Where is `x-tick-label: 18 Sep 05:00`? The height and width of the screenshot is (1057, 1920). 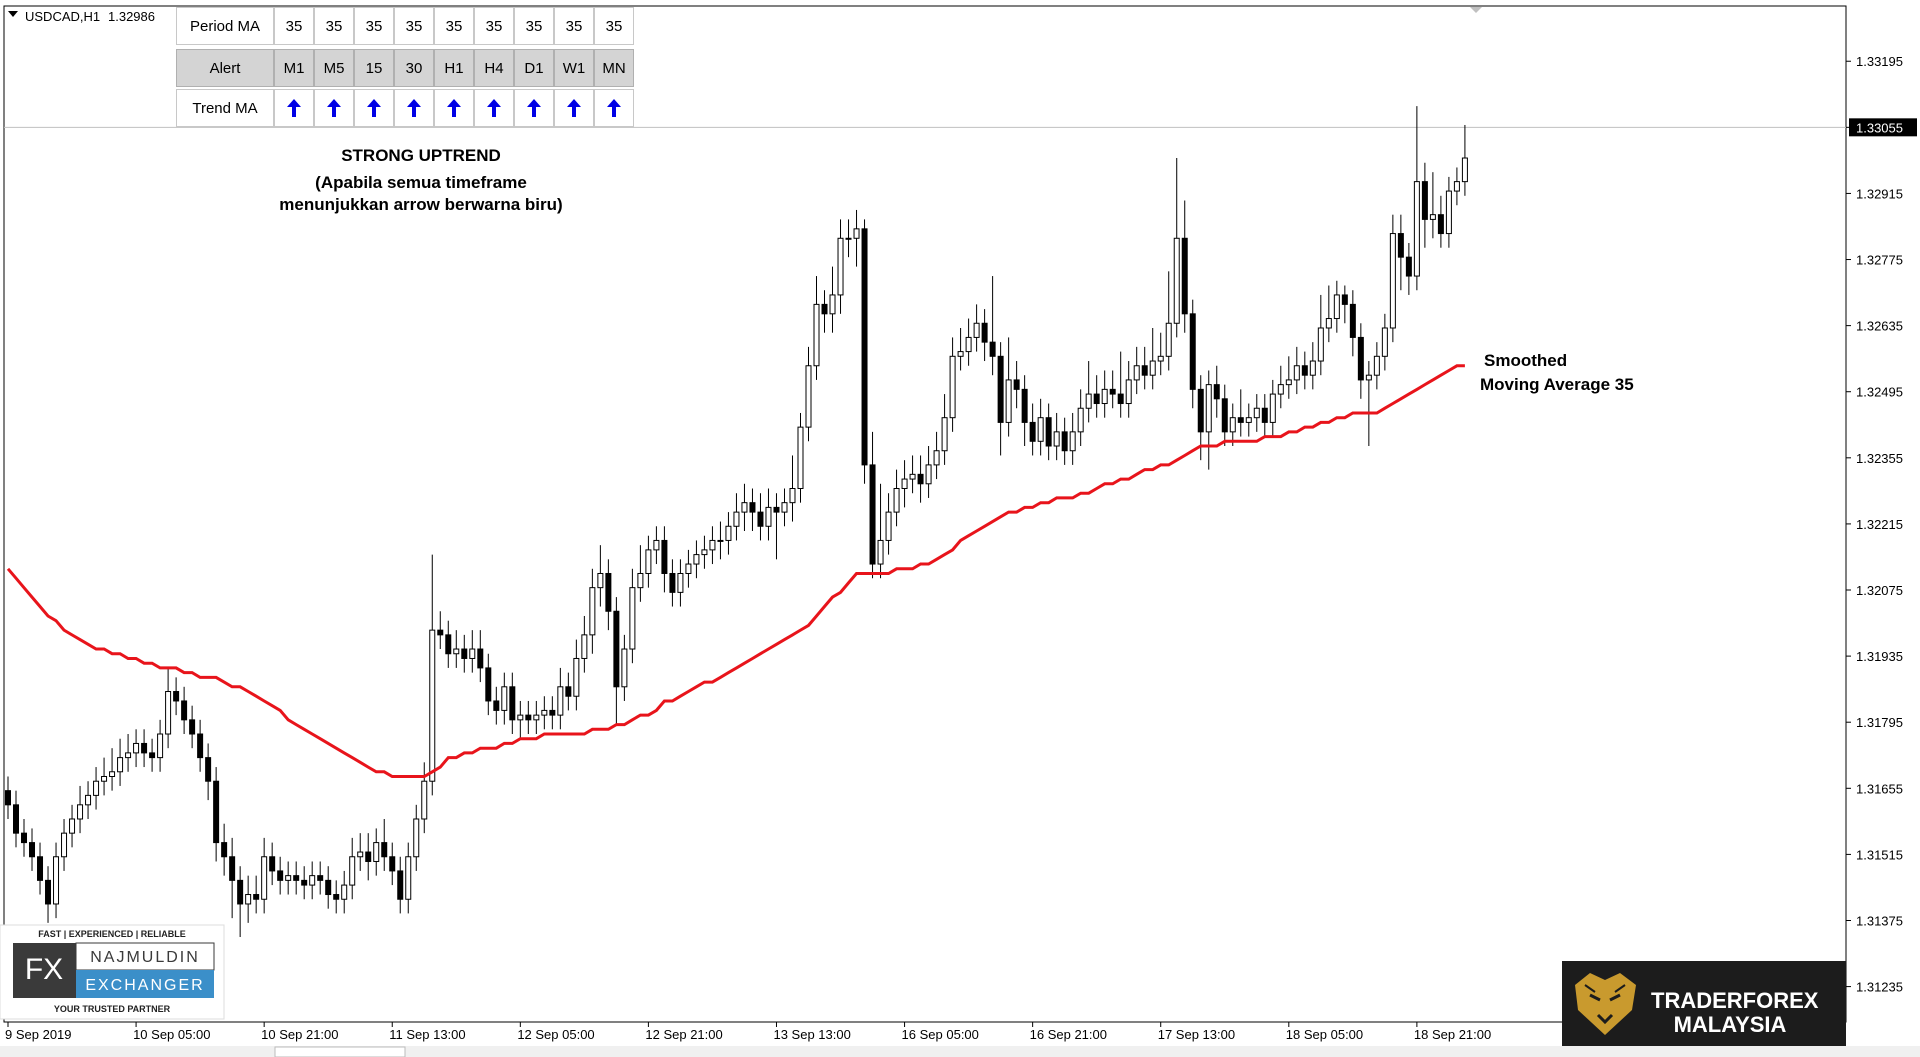 x-tick-label: 18 Sep 05:00 is located at coordinates (1324, 1034).